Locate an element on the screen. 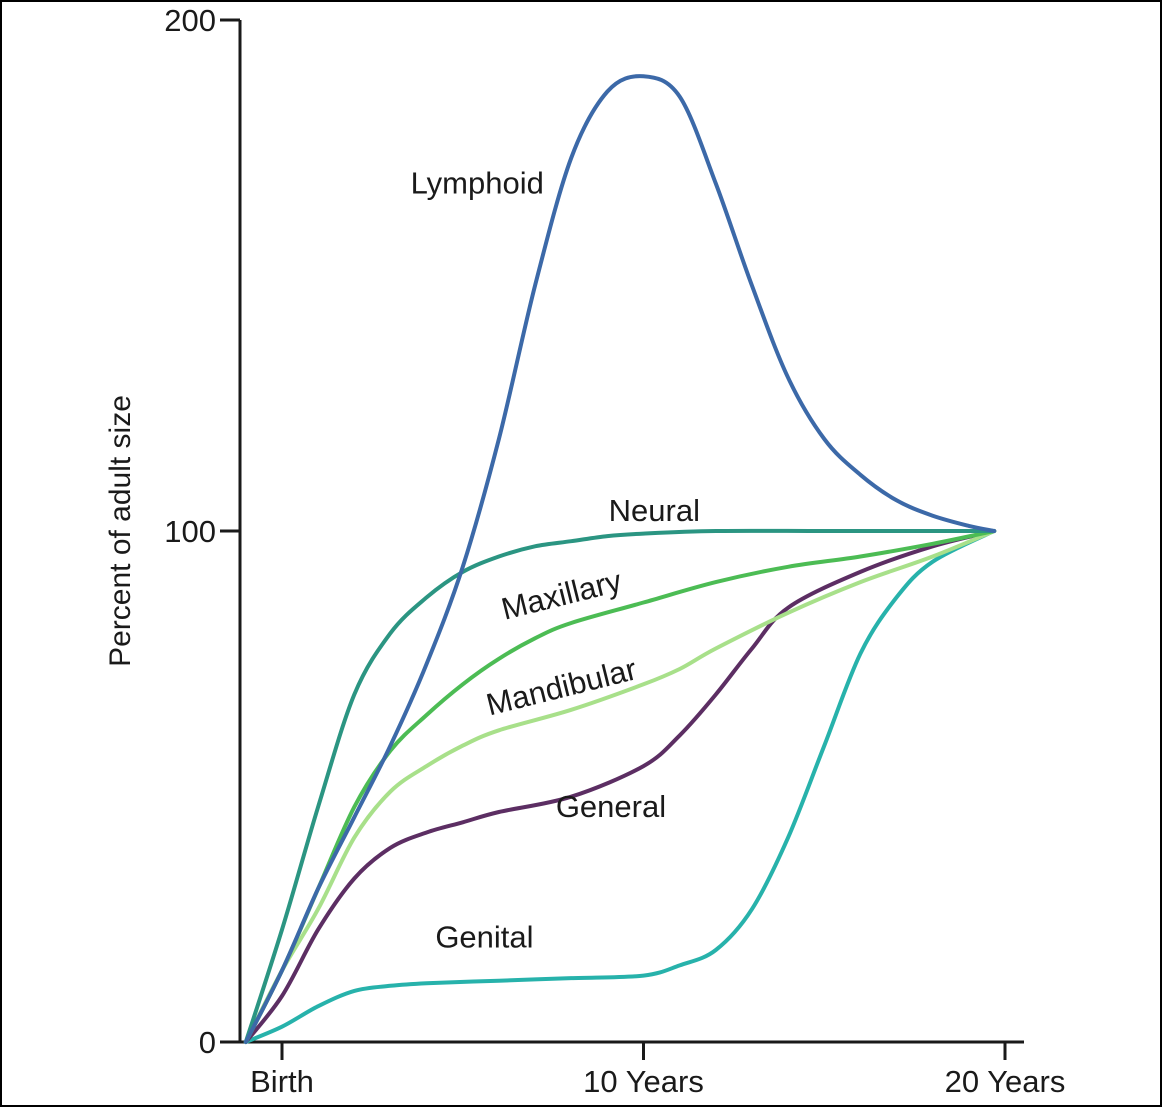 This screenshot has width=1162, height=1107. x-tick-label: Birth is located at coordinates (282, 1081).